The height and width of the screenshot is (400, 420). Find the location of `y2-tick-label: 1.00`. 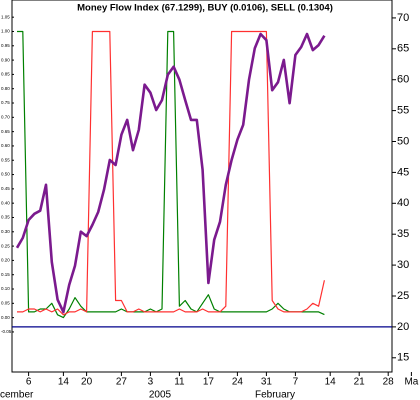

y2-tick-label: 1.00 is located at coordinates (5, 31).